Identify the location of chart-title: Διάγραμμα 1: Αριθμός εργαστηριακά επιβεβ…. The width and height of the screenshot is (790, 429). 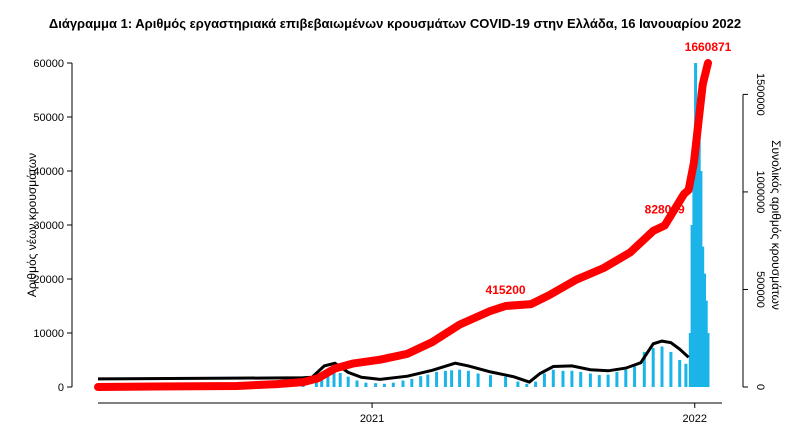
(395, 23).